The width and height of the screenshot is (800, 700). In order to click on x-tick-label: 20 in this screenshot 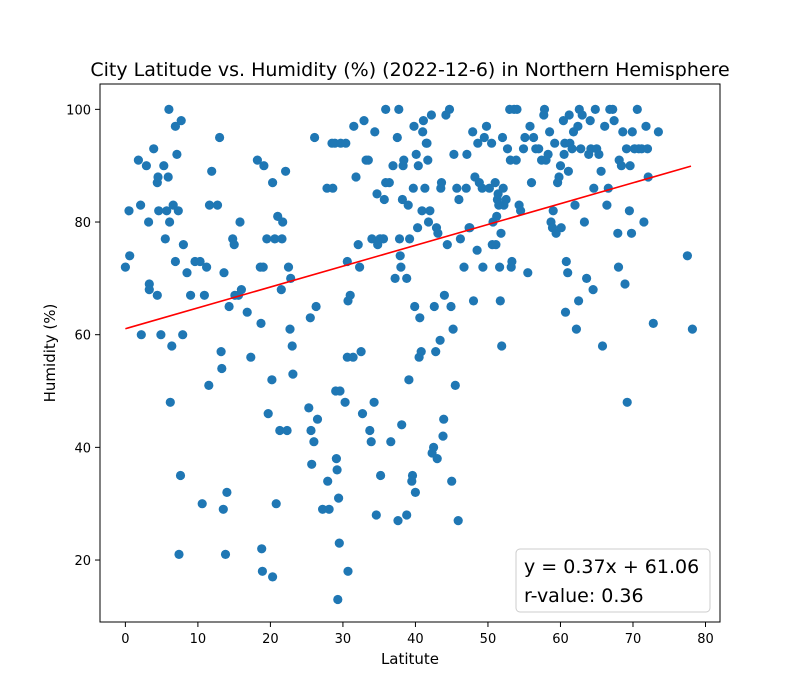, I will do `click(270, 639)`.